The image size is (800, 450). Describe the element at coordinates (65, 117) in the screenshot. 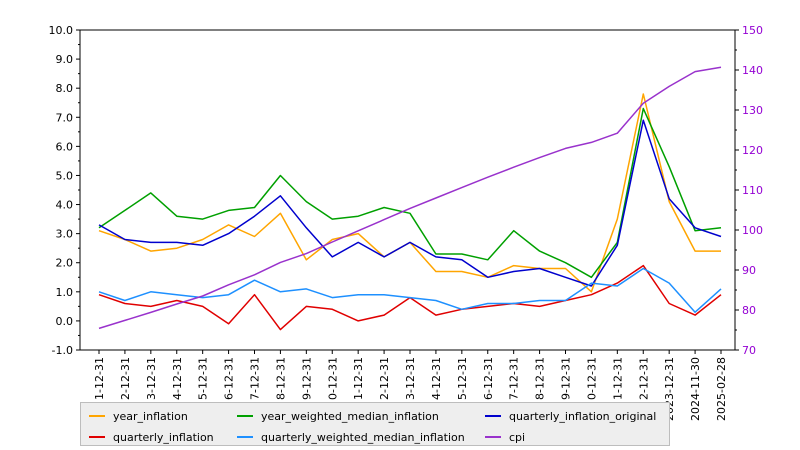

I see `y-left-tick-label: 7.0` at that location.